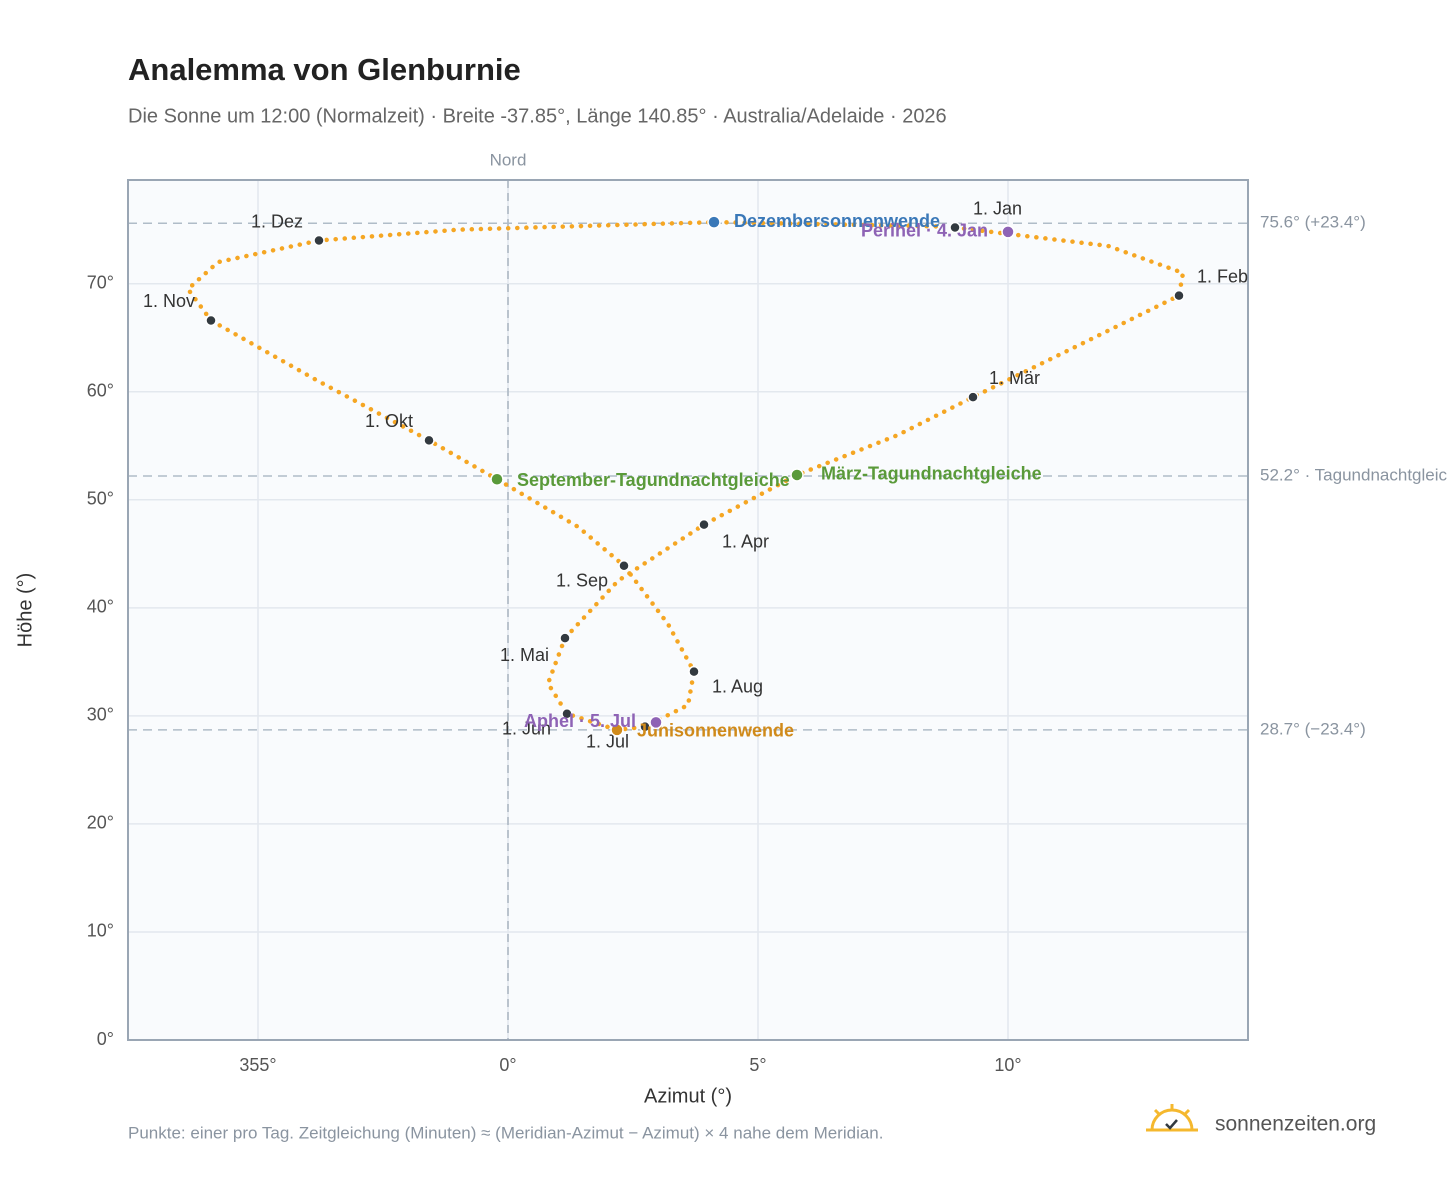 Image resolution: width=1448 pixels, height=1188 pixels. Describe the element at coordinates (100, 931) in the screenshot. I see `y-tick-label: 10°` at that location.